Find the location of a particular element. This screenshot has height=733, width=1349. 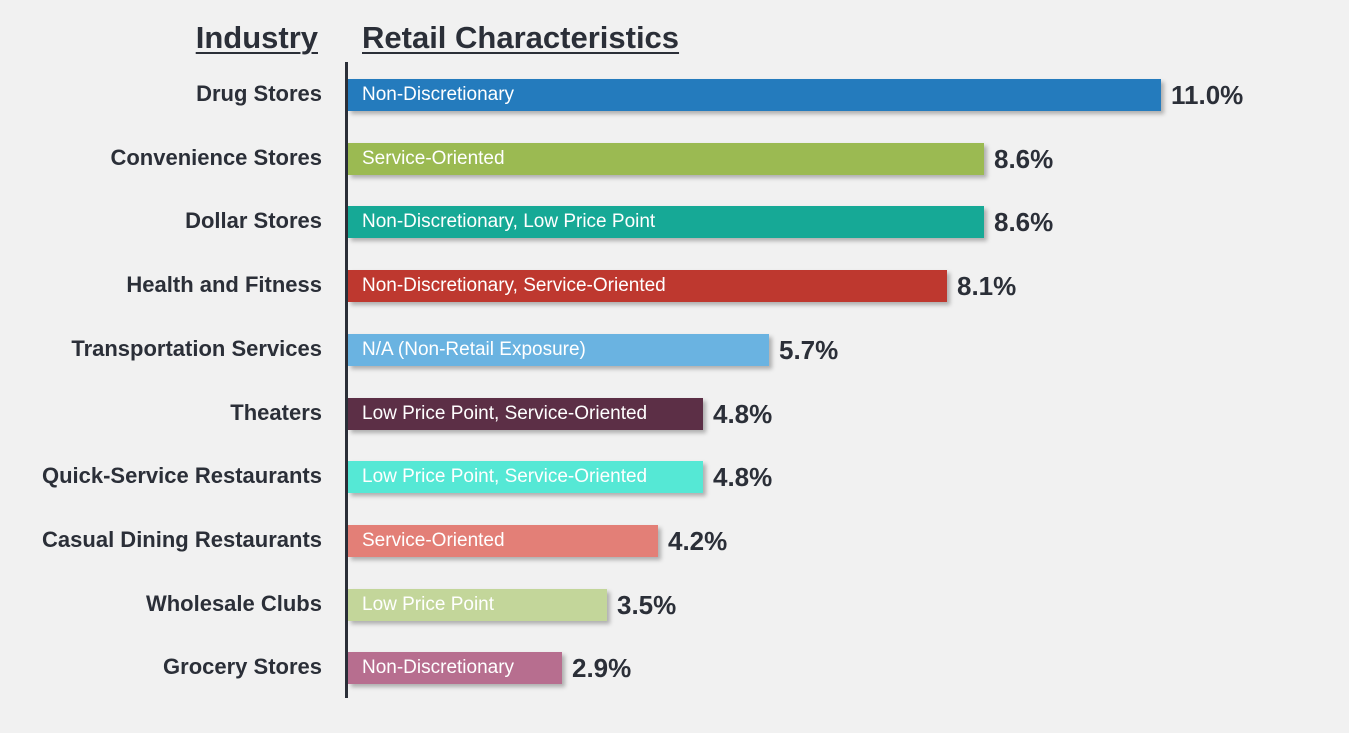

value-label-convenience-stores: 8.6% is located at coordinates (1024, 159).